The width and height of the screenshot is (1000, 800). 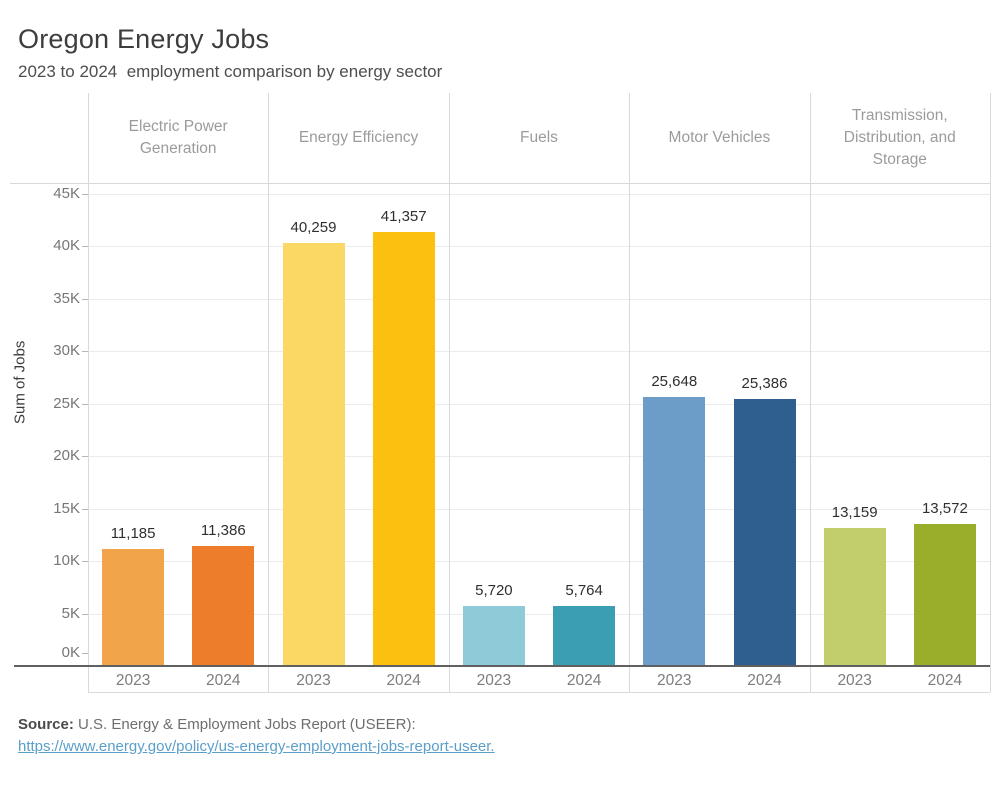 What do you see at coordinates (133, 533) in the screenshot?
I see `bar-value-label: 11,185` at bounding box center [133, 533].